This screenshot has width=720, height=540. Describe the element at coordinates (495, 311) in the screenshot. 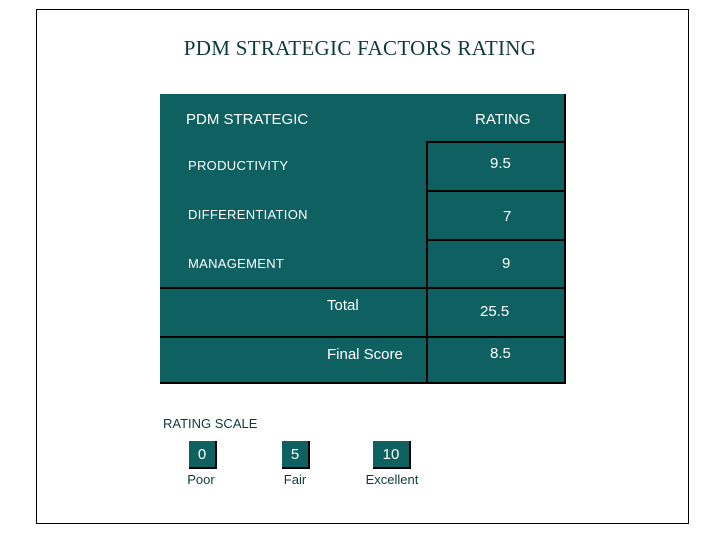

I see `total-value: 25.5` at that location.